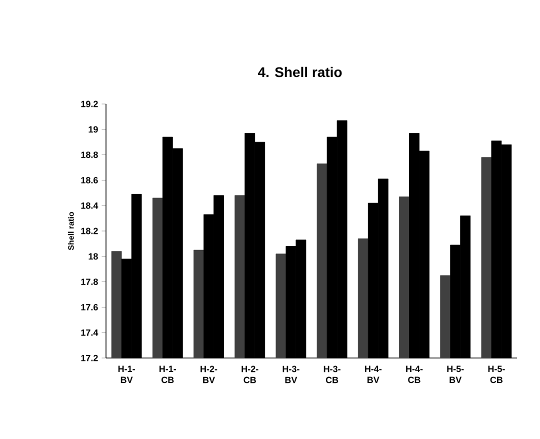 The width and height of the screenshot is (540, 439). Describe the element at coordinates (89, 205) in the screenshot. I see `y-tick-label: 18.4` at that location.